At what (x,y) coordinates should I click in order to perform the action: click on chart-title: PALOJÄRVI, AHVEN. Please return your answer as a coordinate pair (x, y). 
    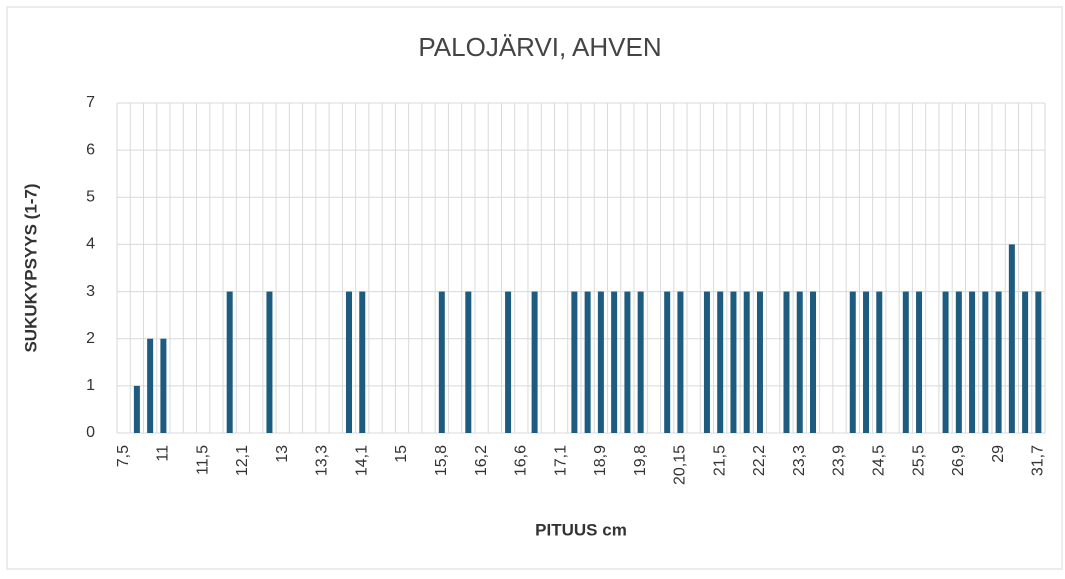
    Looking at the image, I should click on (539, 47).